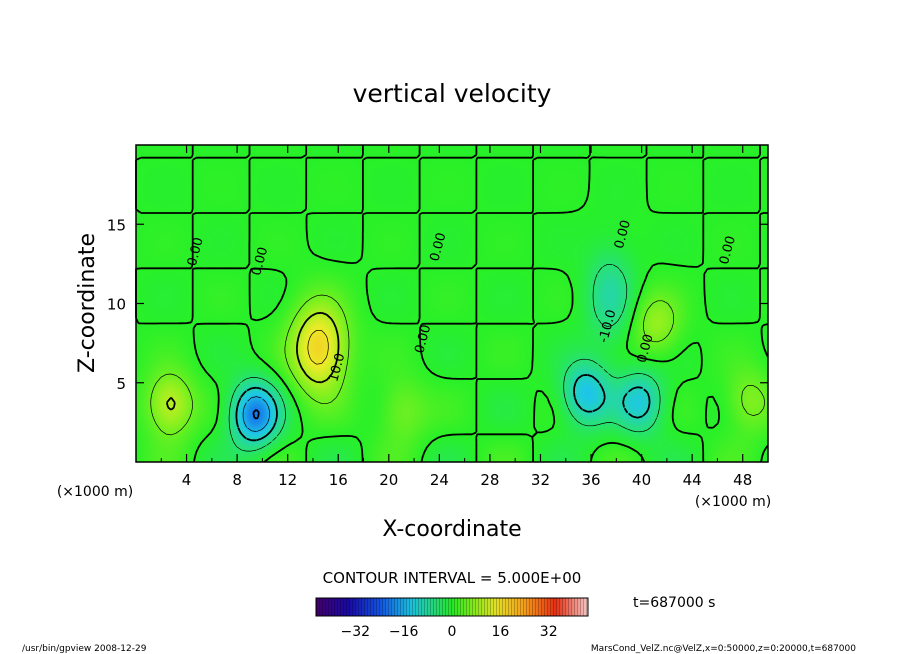  I want to click on colorbar-gradient, so click(452, 607).